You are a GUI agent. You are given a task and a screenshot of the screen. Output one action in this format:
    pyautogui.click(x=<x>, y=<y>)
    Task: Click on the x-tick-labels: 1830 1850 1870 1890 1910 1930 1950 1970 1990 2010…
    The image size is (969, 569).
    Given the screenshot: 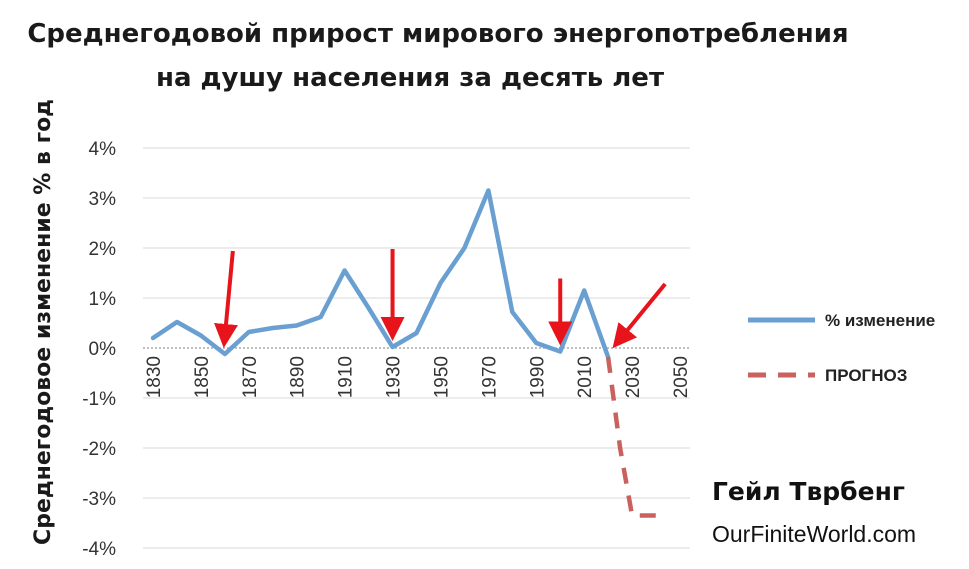 What is the action you would take?
    pyautogui.click(x=418, y=377)
    